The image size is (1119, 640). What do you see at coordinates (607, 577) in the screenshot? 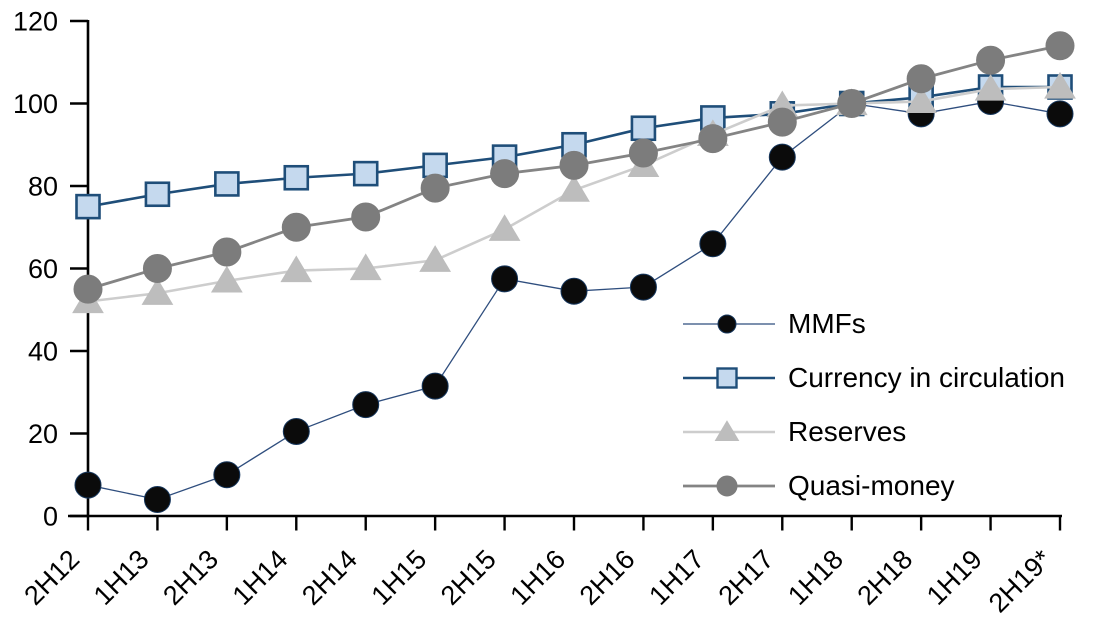
I see `x-tick-label: 2H16` at bounding box center [607, 577].